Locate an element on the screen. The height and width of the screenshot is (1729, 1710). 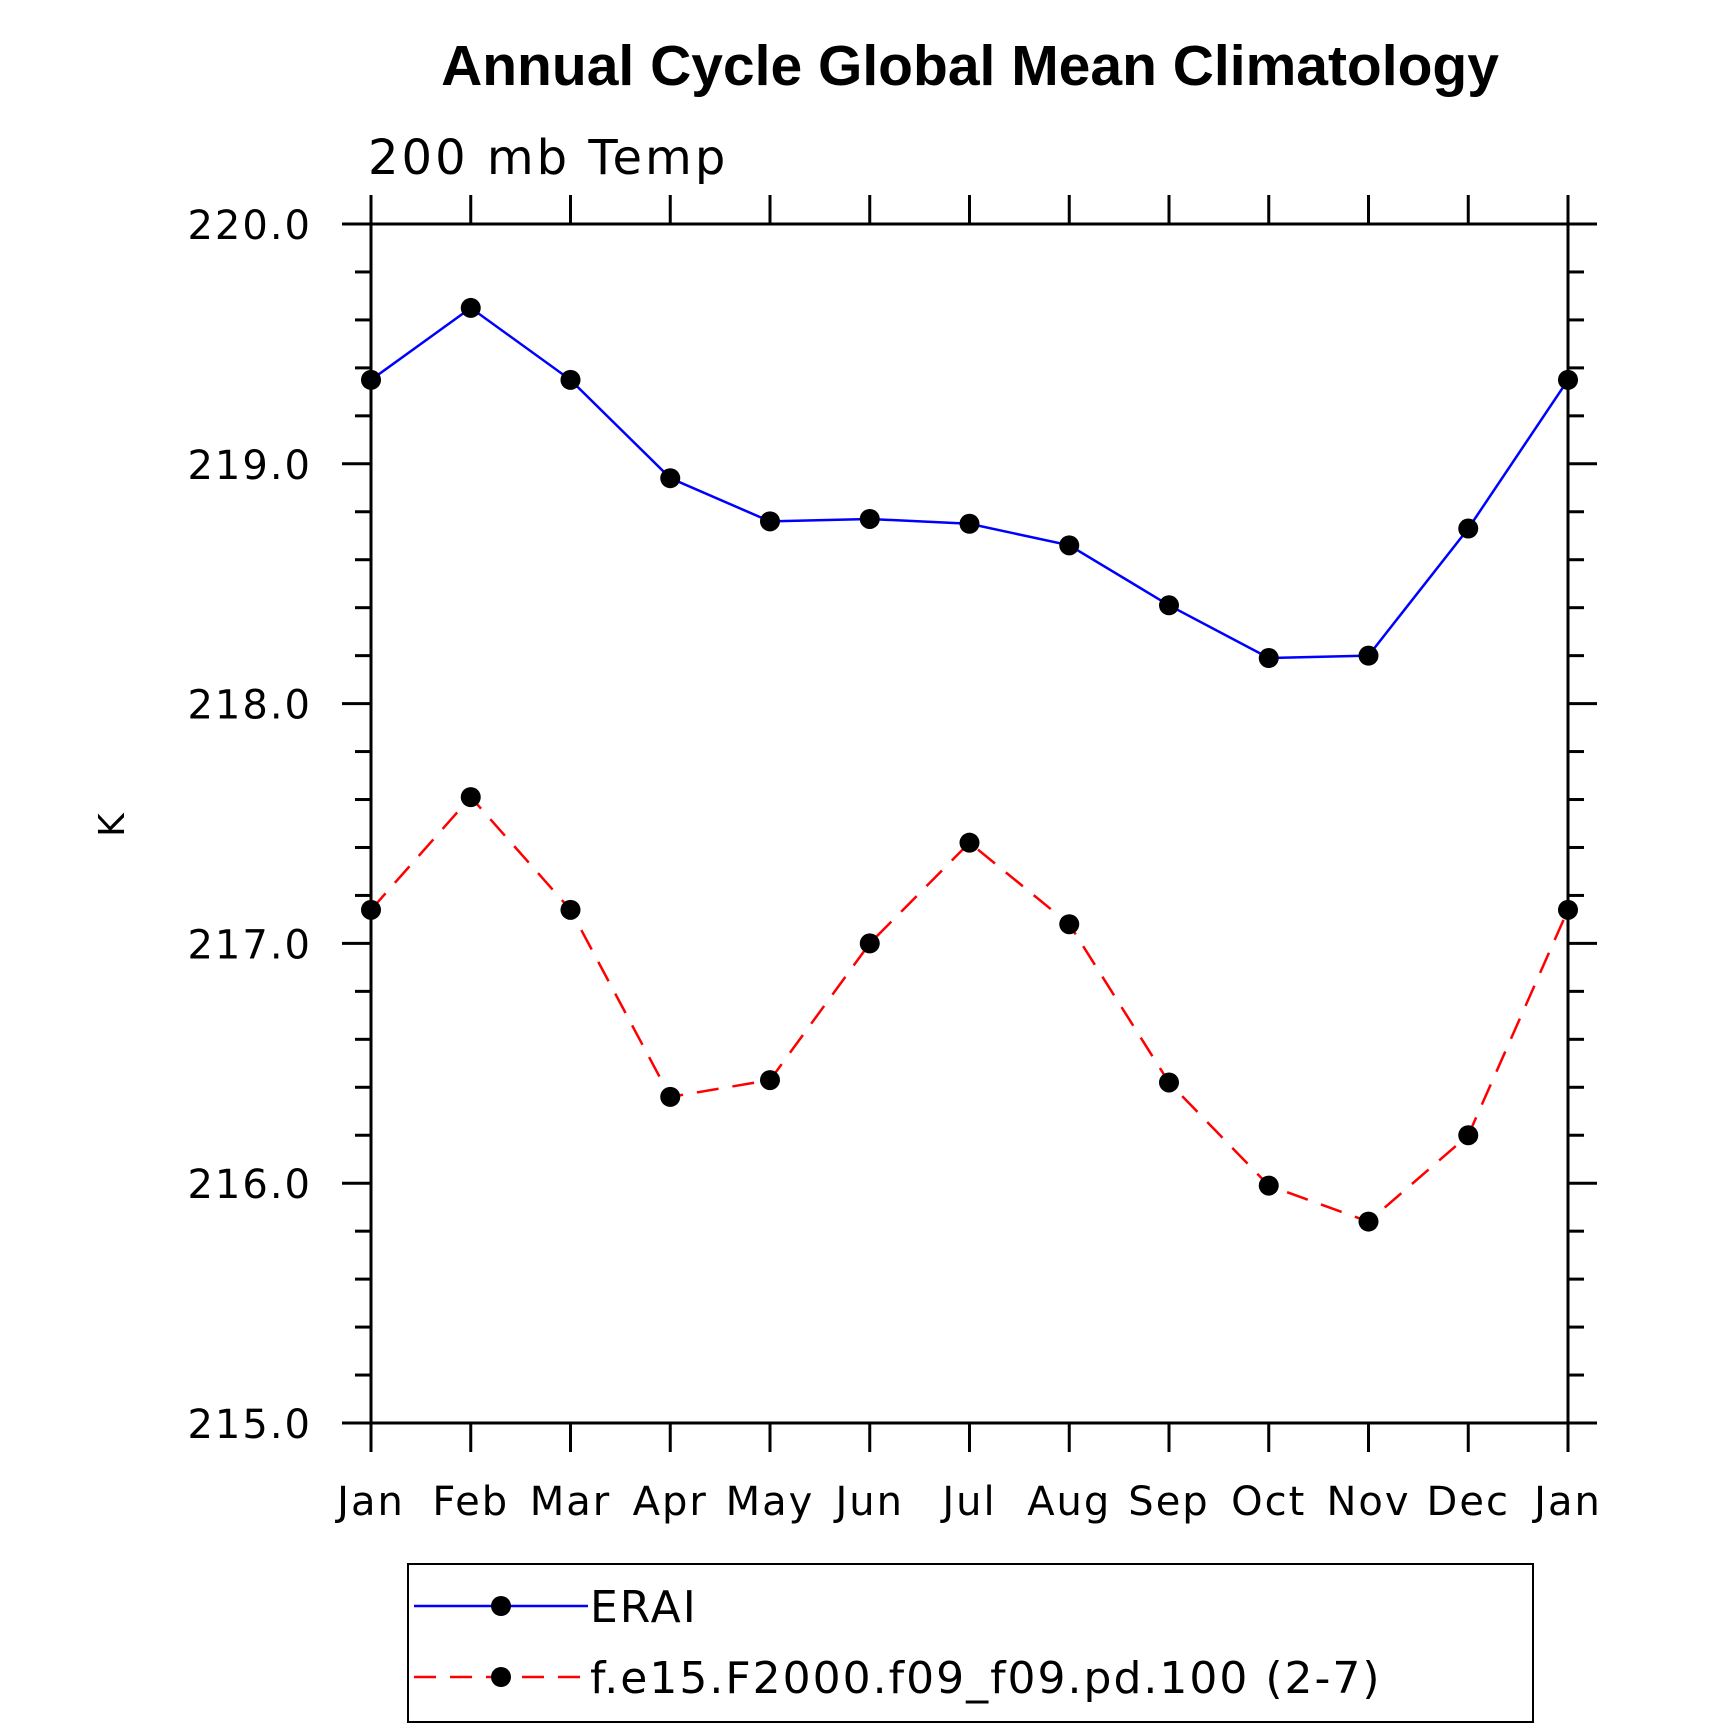
x-tick-label: Feb is located at coordinates (470, 1502).